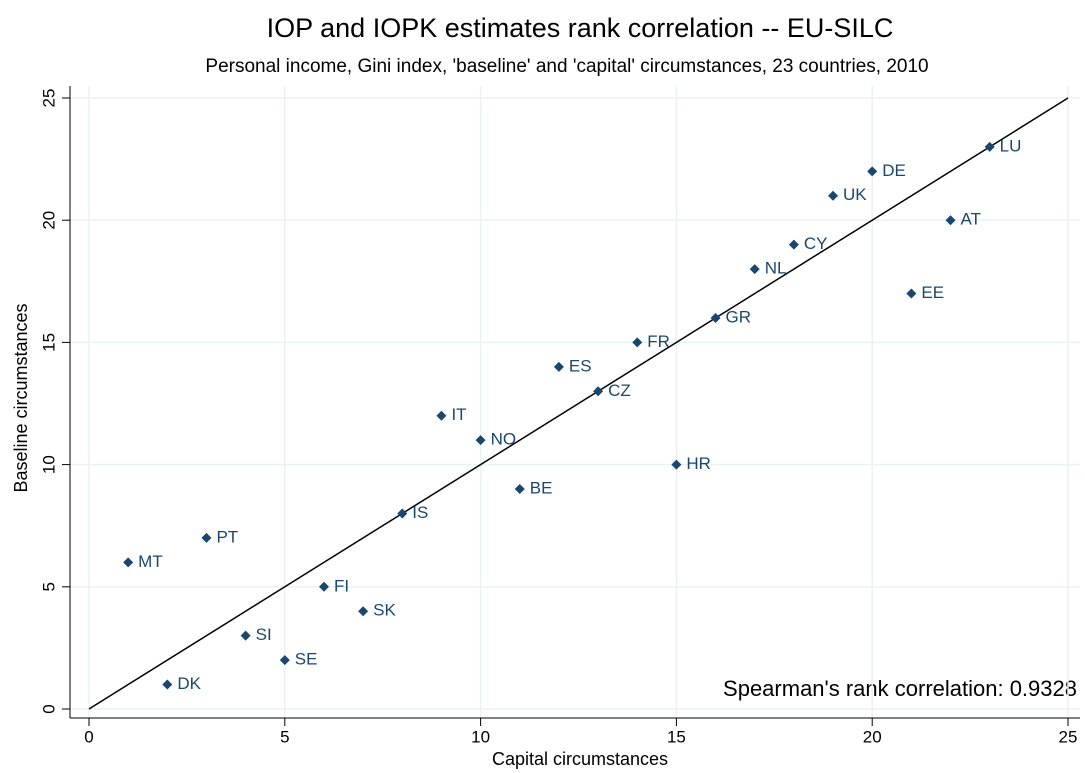 The height and width of the screenshot is (773, 1085). What do you see at coordinates (932, 292) in the screenshot?
I see `point-label: EE` at bounding box center [932, 292].